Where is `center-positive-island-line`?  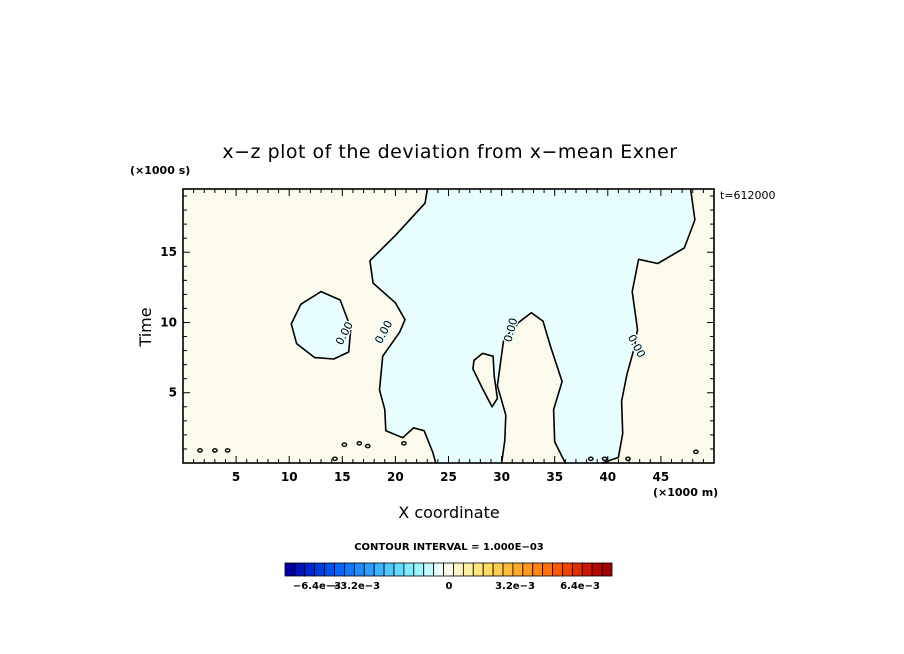 center-positive-island-line is located at coordinates (485, 380).